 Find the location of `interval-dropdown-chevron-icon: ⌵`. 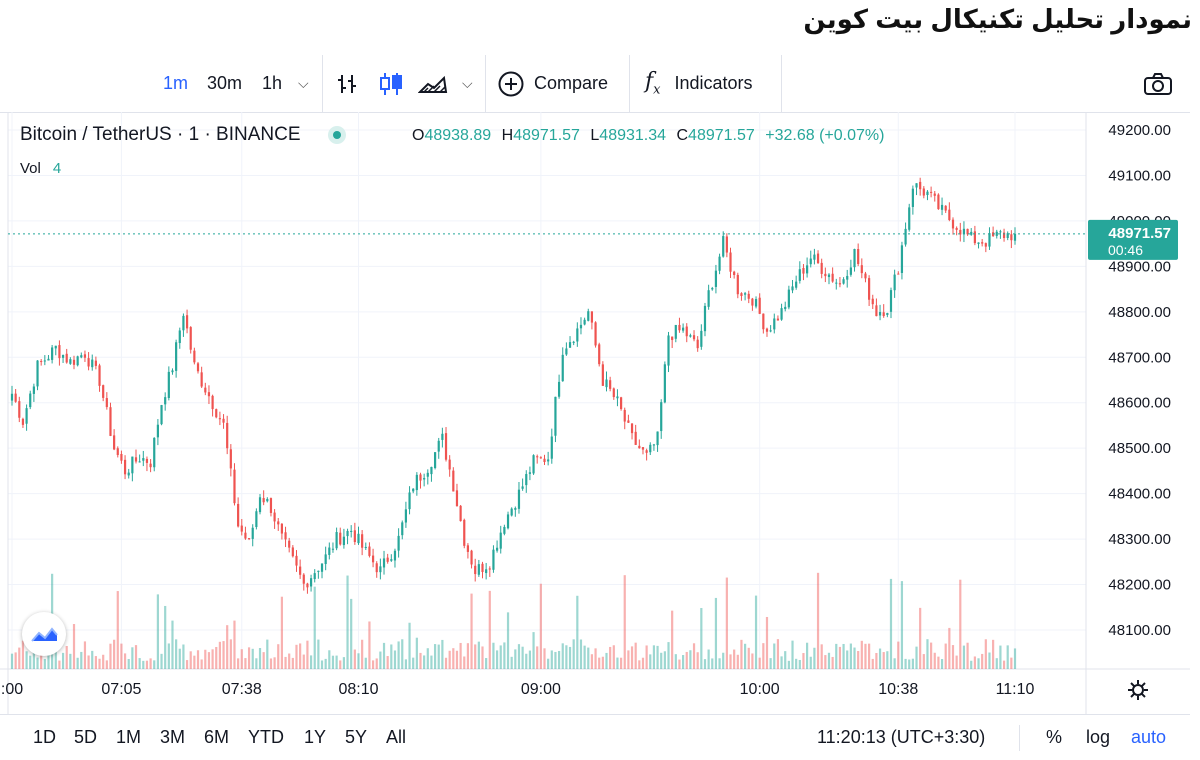

interval-dropdown-chevron-icon: ⌵ is located at coordinates (303, 83).